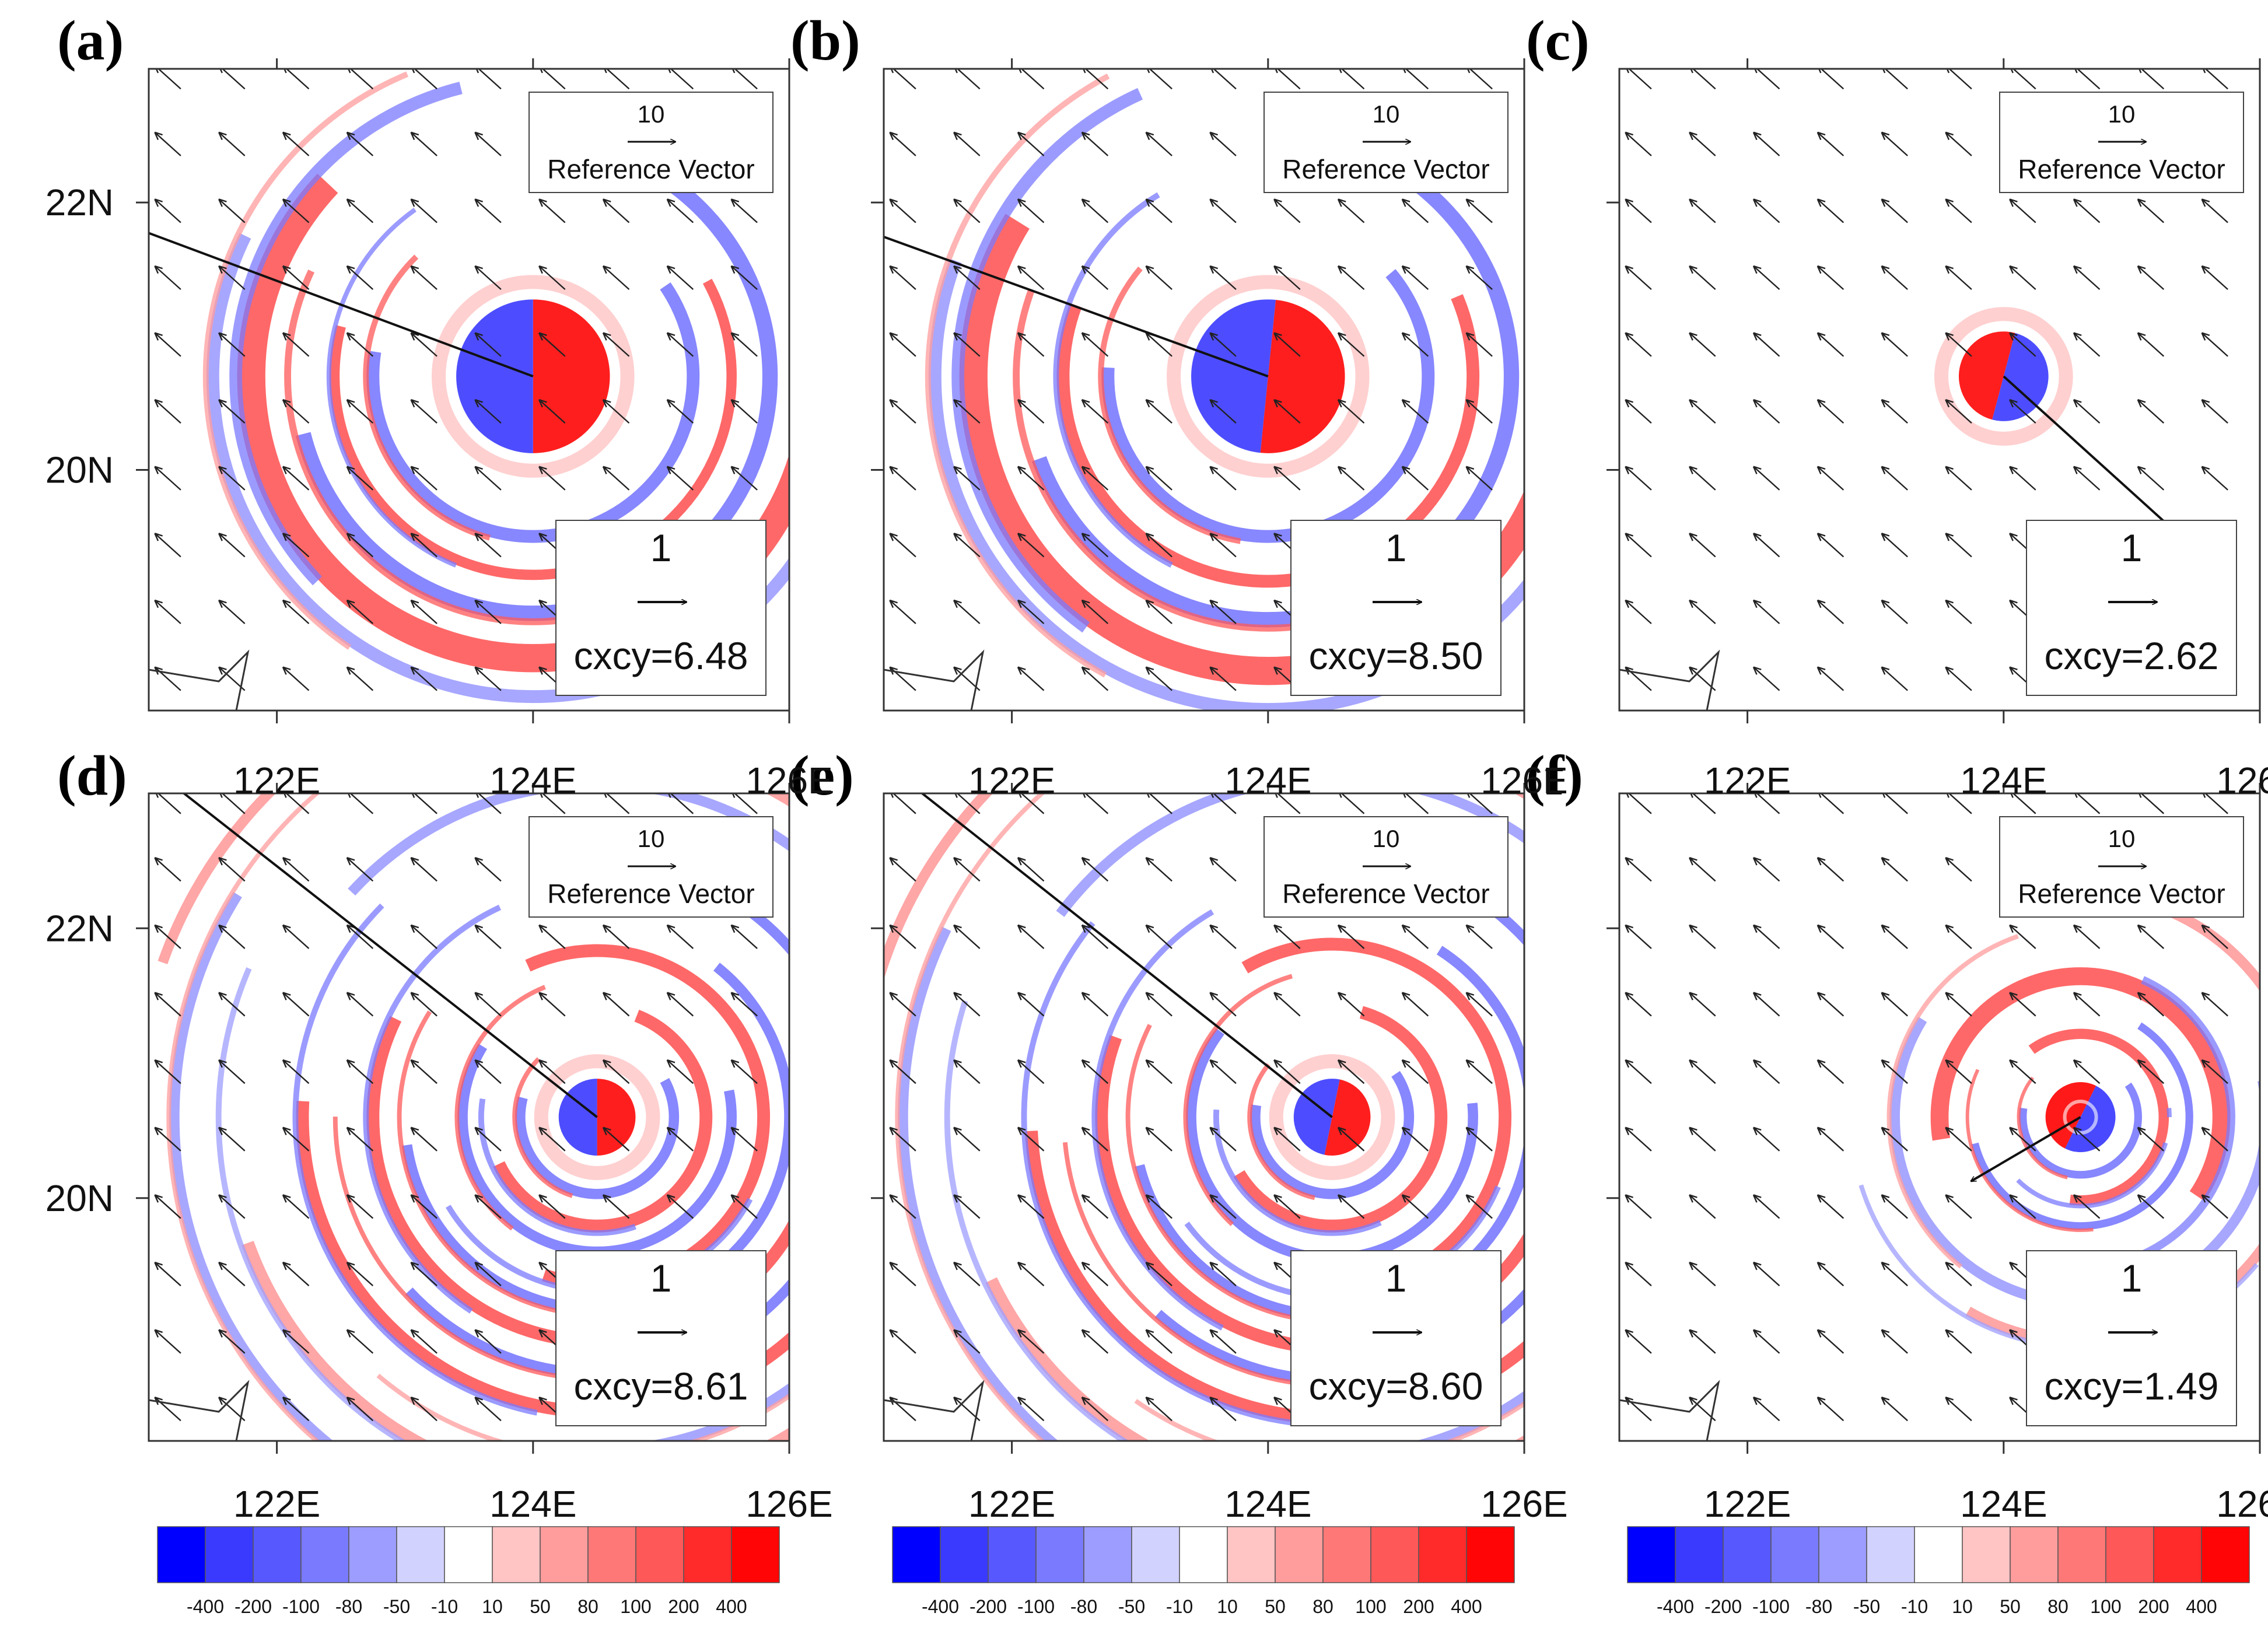 The height and width of the screenshot is (1627, 2268). Describe the element at coordinates (1302, 376) in the screenshot. I see `dipole-positive-lobe` at that location.